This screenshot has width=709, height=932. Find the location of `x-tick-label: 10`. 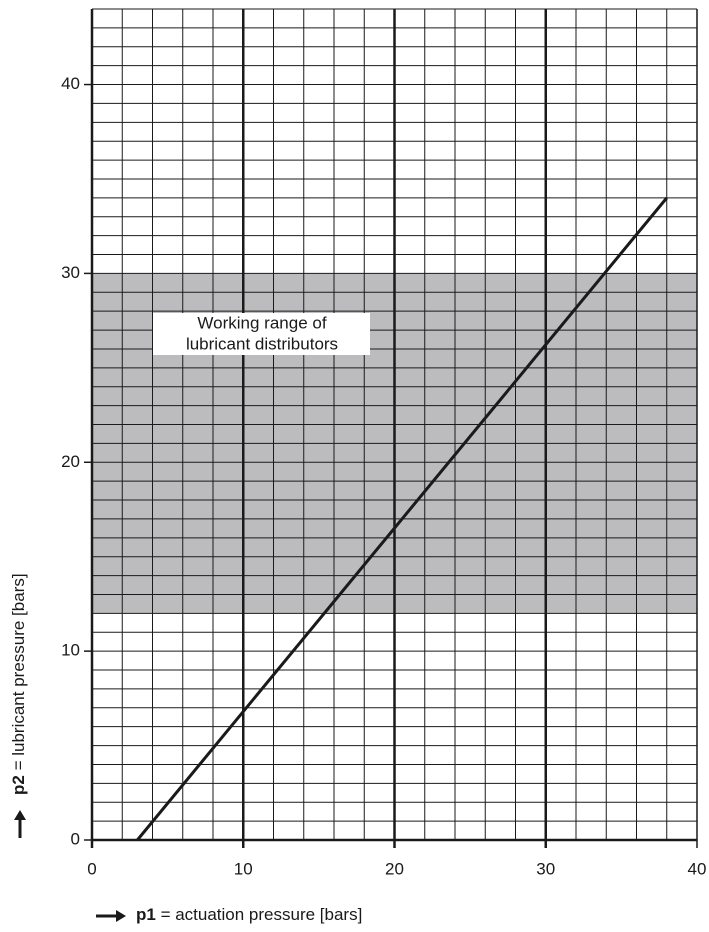

x-tick-label: 10 is located at coordinates (243, 868).